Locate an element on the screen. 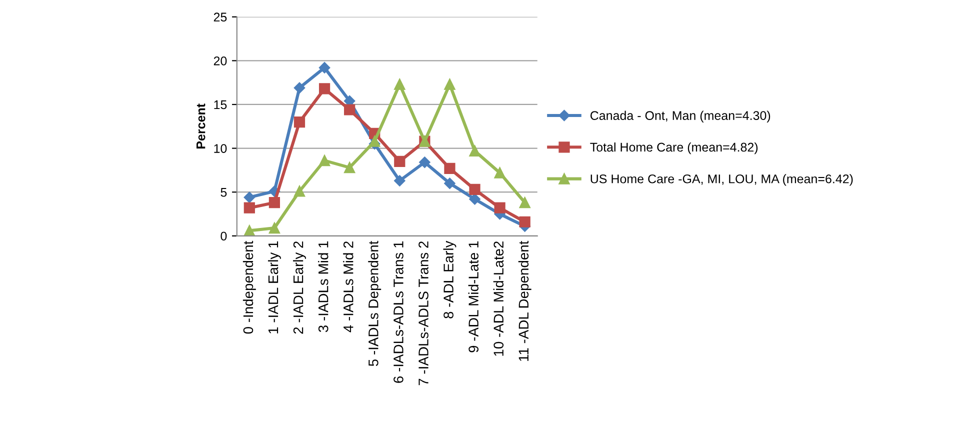  x-tick-label: 1 -IADL Early 1 is located at coordinates (274, 287).